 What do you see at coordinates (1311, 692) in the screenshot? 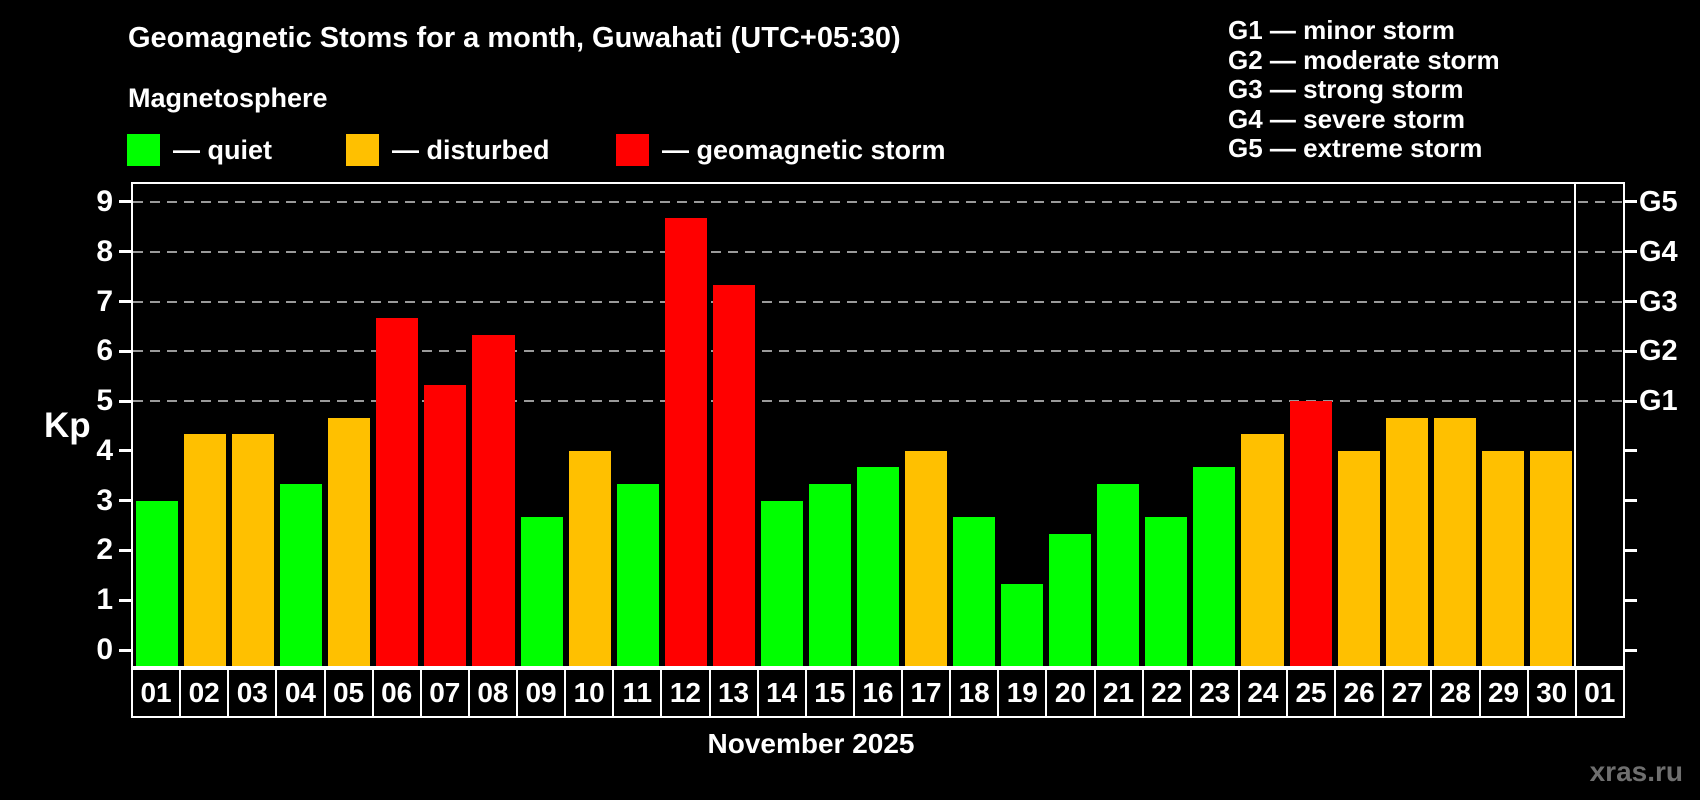
I see `day-label-text: 25` at bounding box center [1311, 692].